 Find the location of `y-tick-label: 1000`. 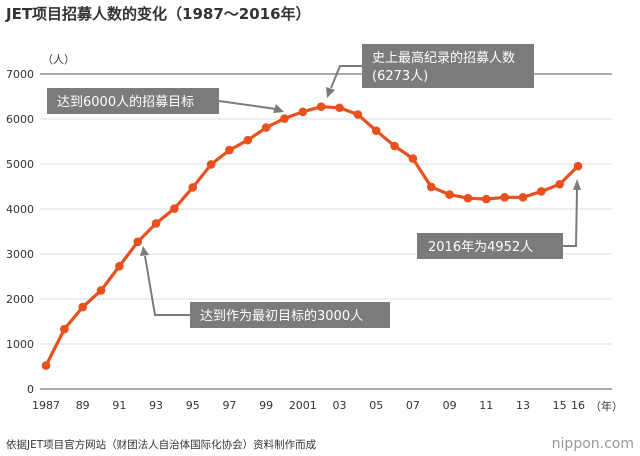

y-tick-label: 1000 is located at coordinates (20, 344).